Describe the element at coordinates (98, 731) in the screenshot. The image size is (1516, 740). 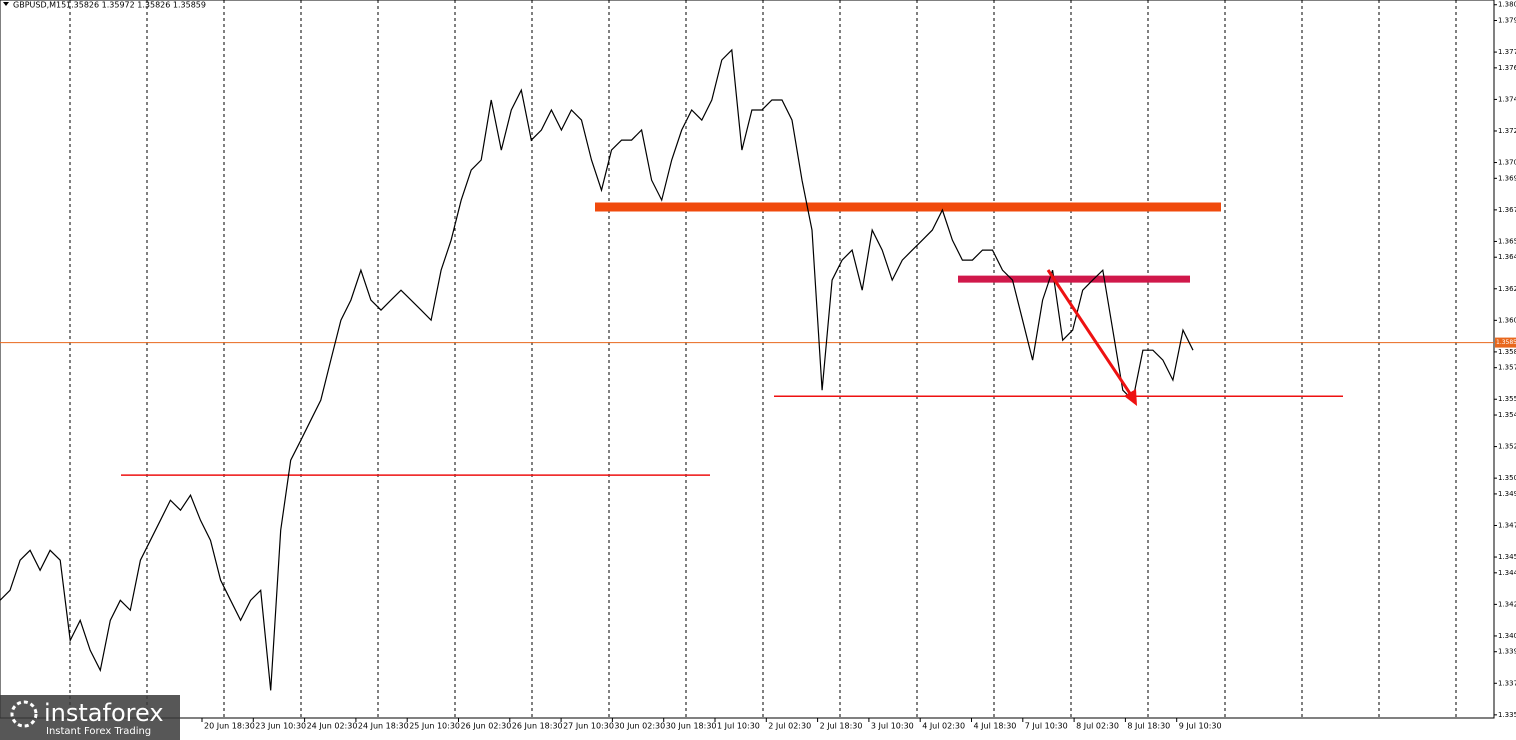
I see `logo-tagline: Instant Forex Trading` at that location.